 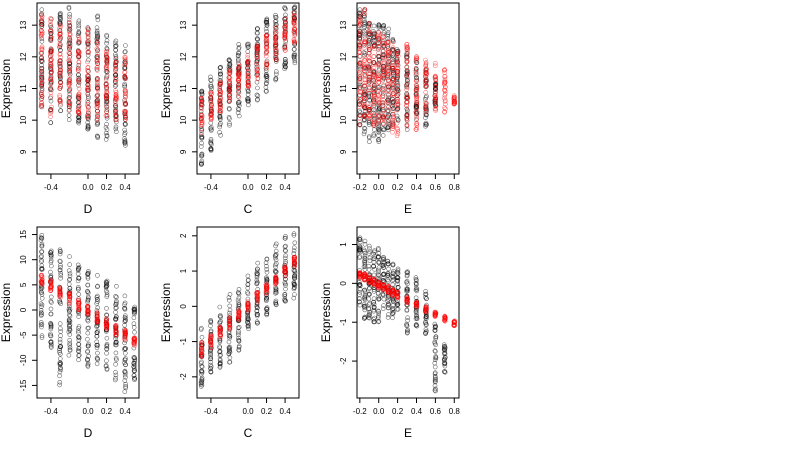 What do you see at coordinates (343, 151) in the screenshot?
I see `y-tick-label: 9` at bounding box center [343, 151].